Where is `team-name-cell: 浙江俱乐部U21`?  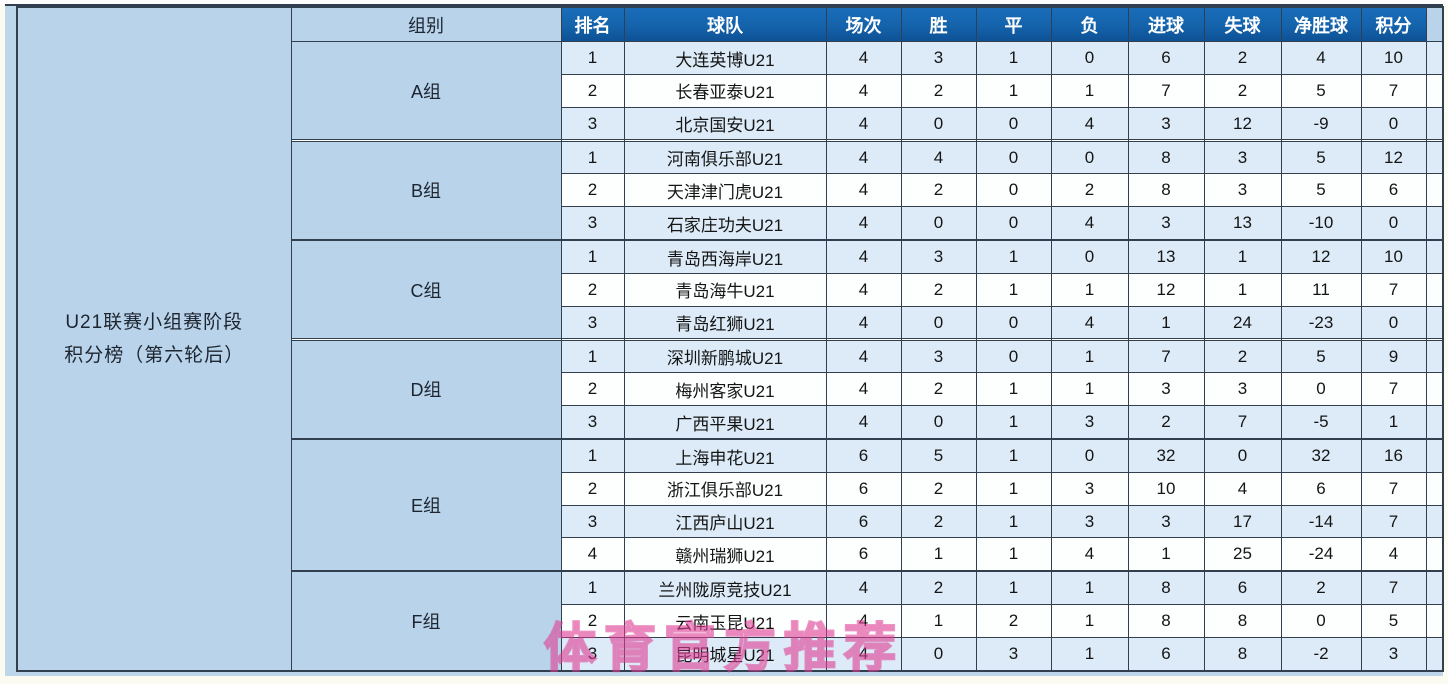 team-name-cell: 浙江俱乐部U21 is located at coordinates (725, 488).